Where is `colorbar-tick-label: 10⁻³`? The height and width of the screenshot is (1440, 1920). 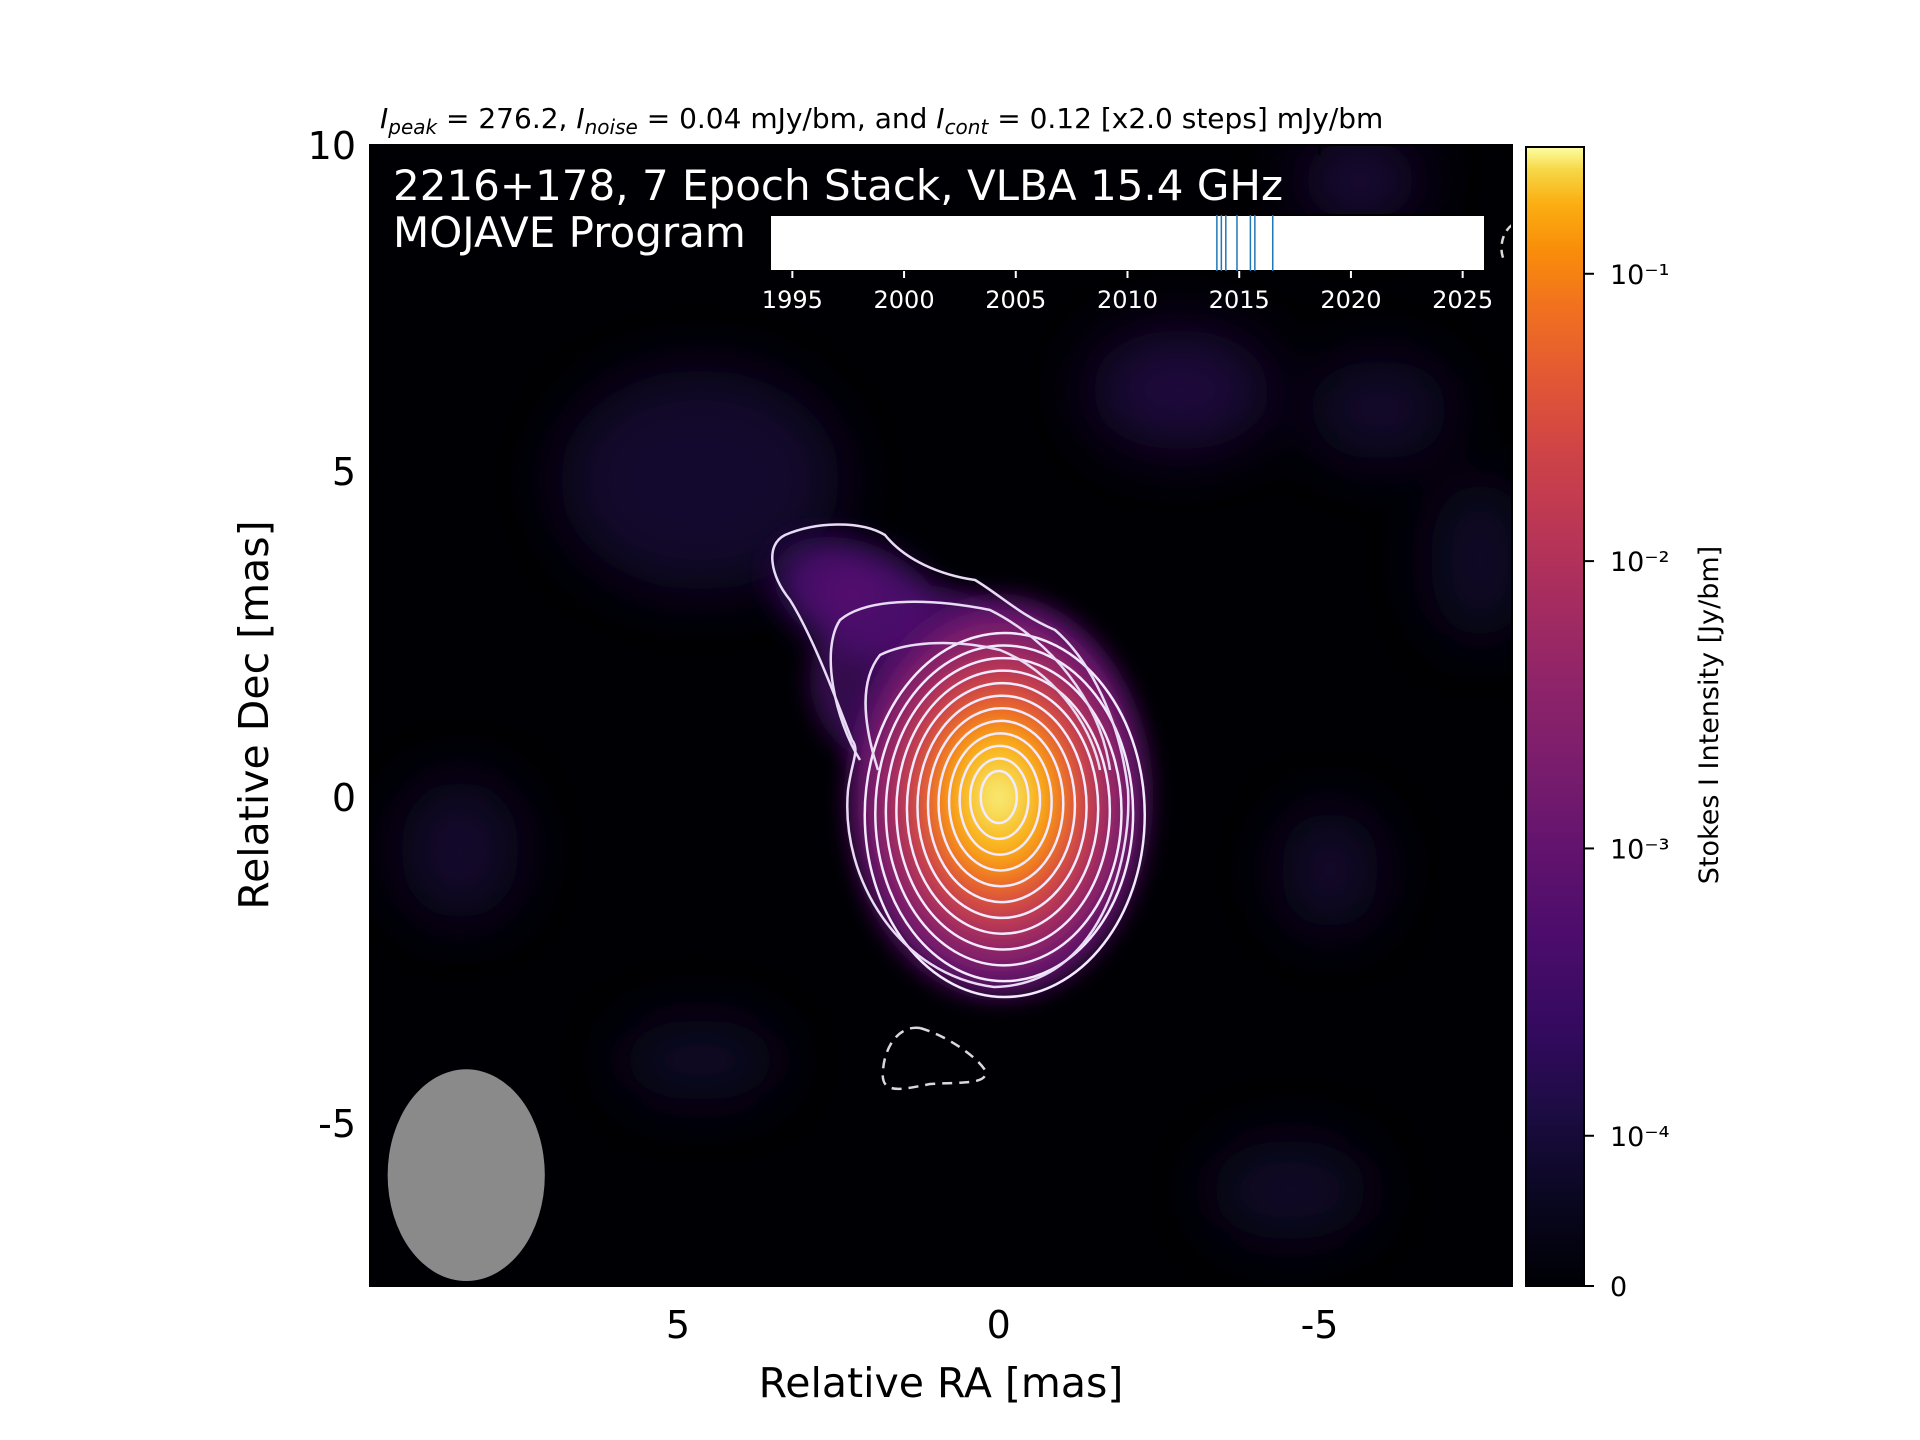 colorbar-tick-label: 10⁻³ is located at coordinates (1639, 849).